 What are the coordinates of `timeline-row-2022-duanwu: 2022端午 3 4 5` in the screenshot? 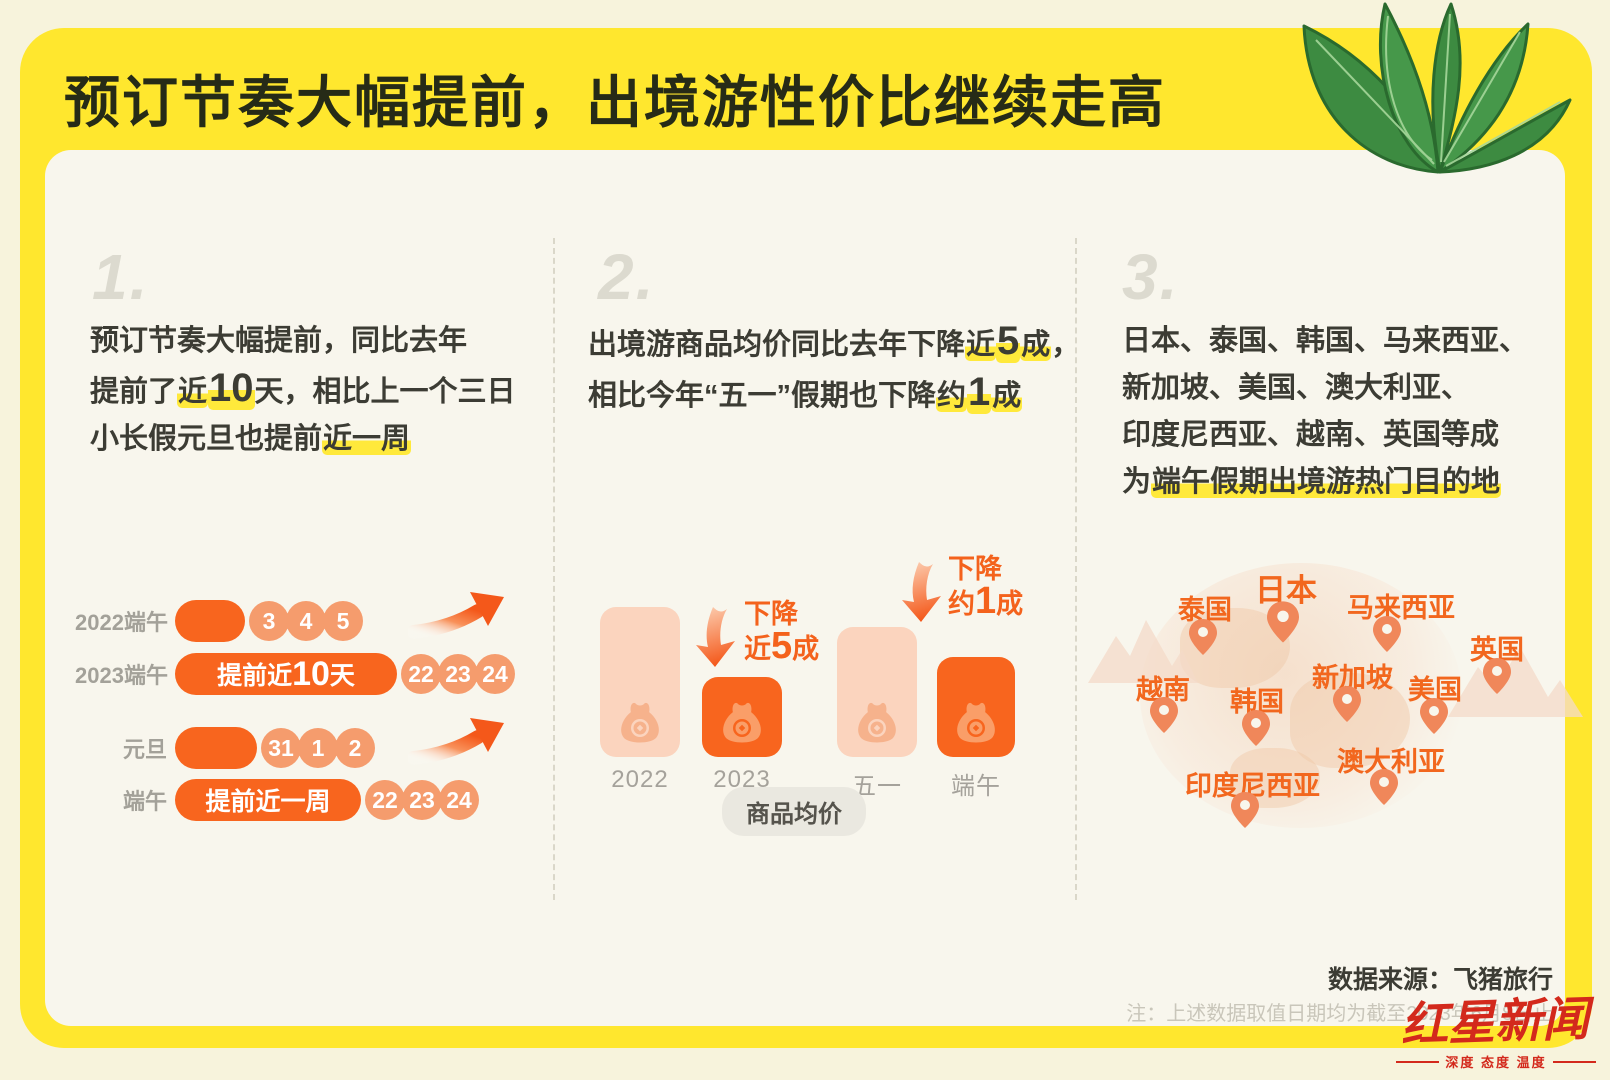 It's located at (219, 621).